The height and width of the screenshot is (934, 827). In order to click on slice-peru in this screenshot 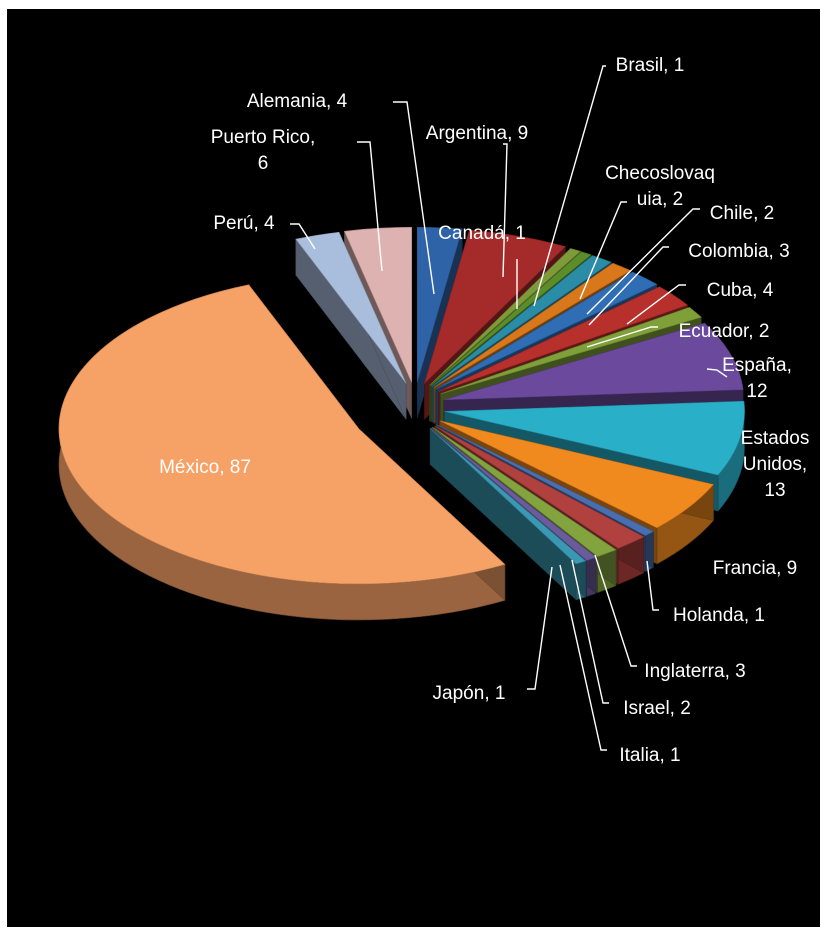, I will do `click(351, 326)`.